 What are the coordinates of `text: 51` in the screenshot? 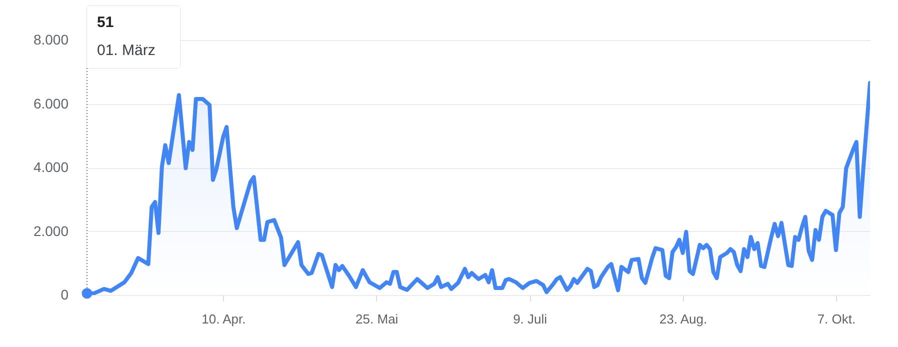 It's located at (105, 22).